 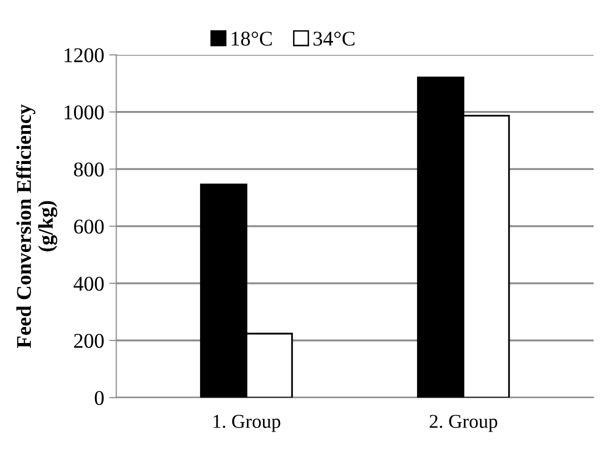 I want to click on x-tick-label: 1. Group, so click(x=247, y=423).